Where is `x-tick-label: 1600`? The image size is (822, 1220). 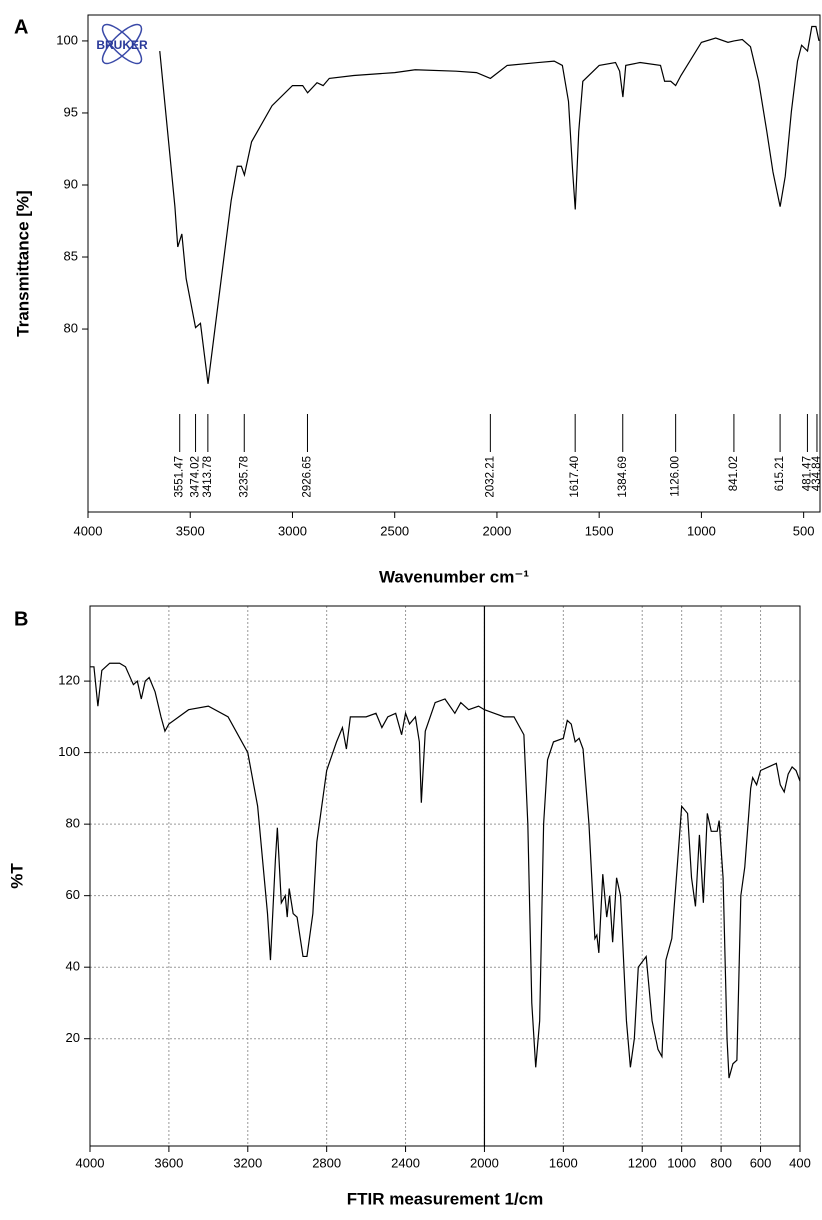
x-tick-label: 1600 is located at coordinates (563, 1162).